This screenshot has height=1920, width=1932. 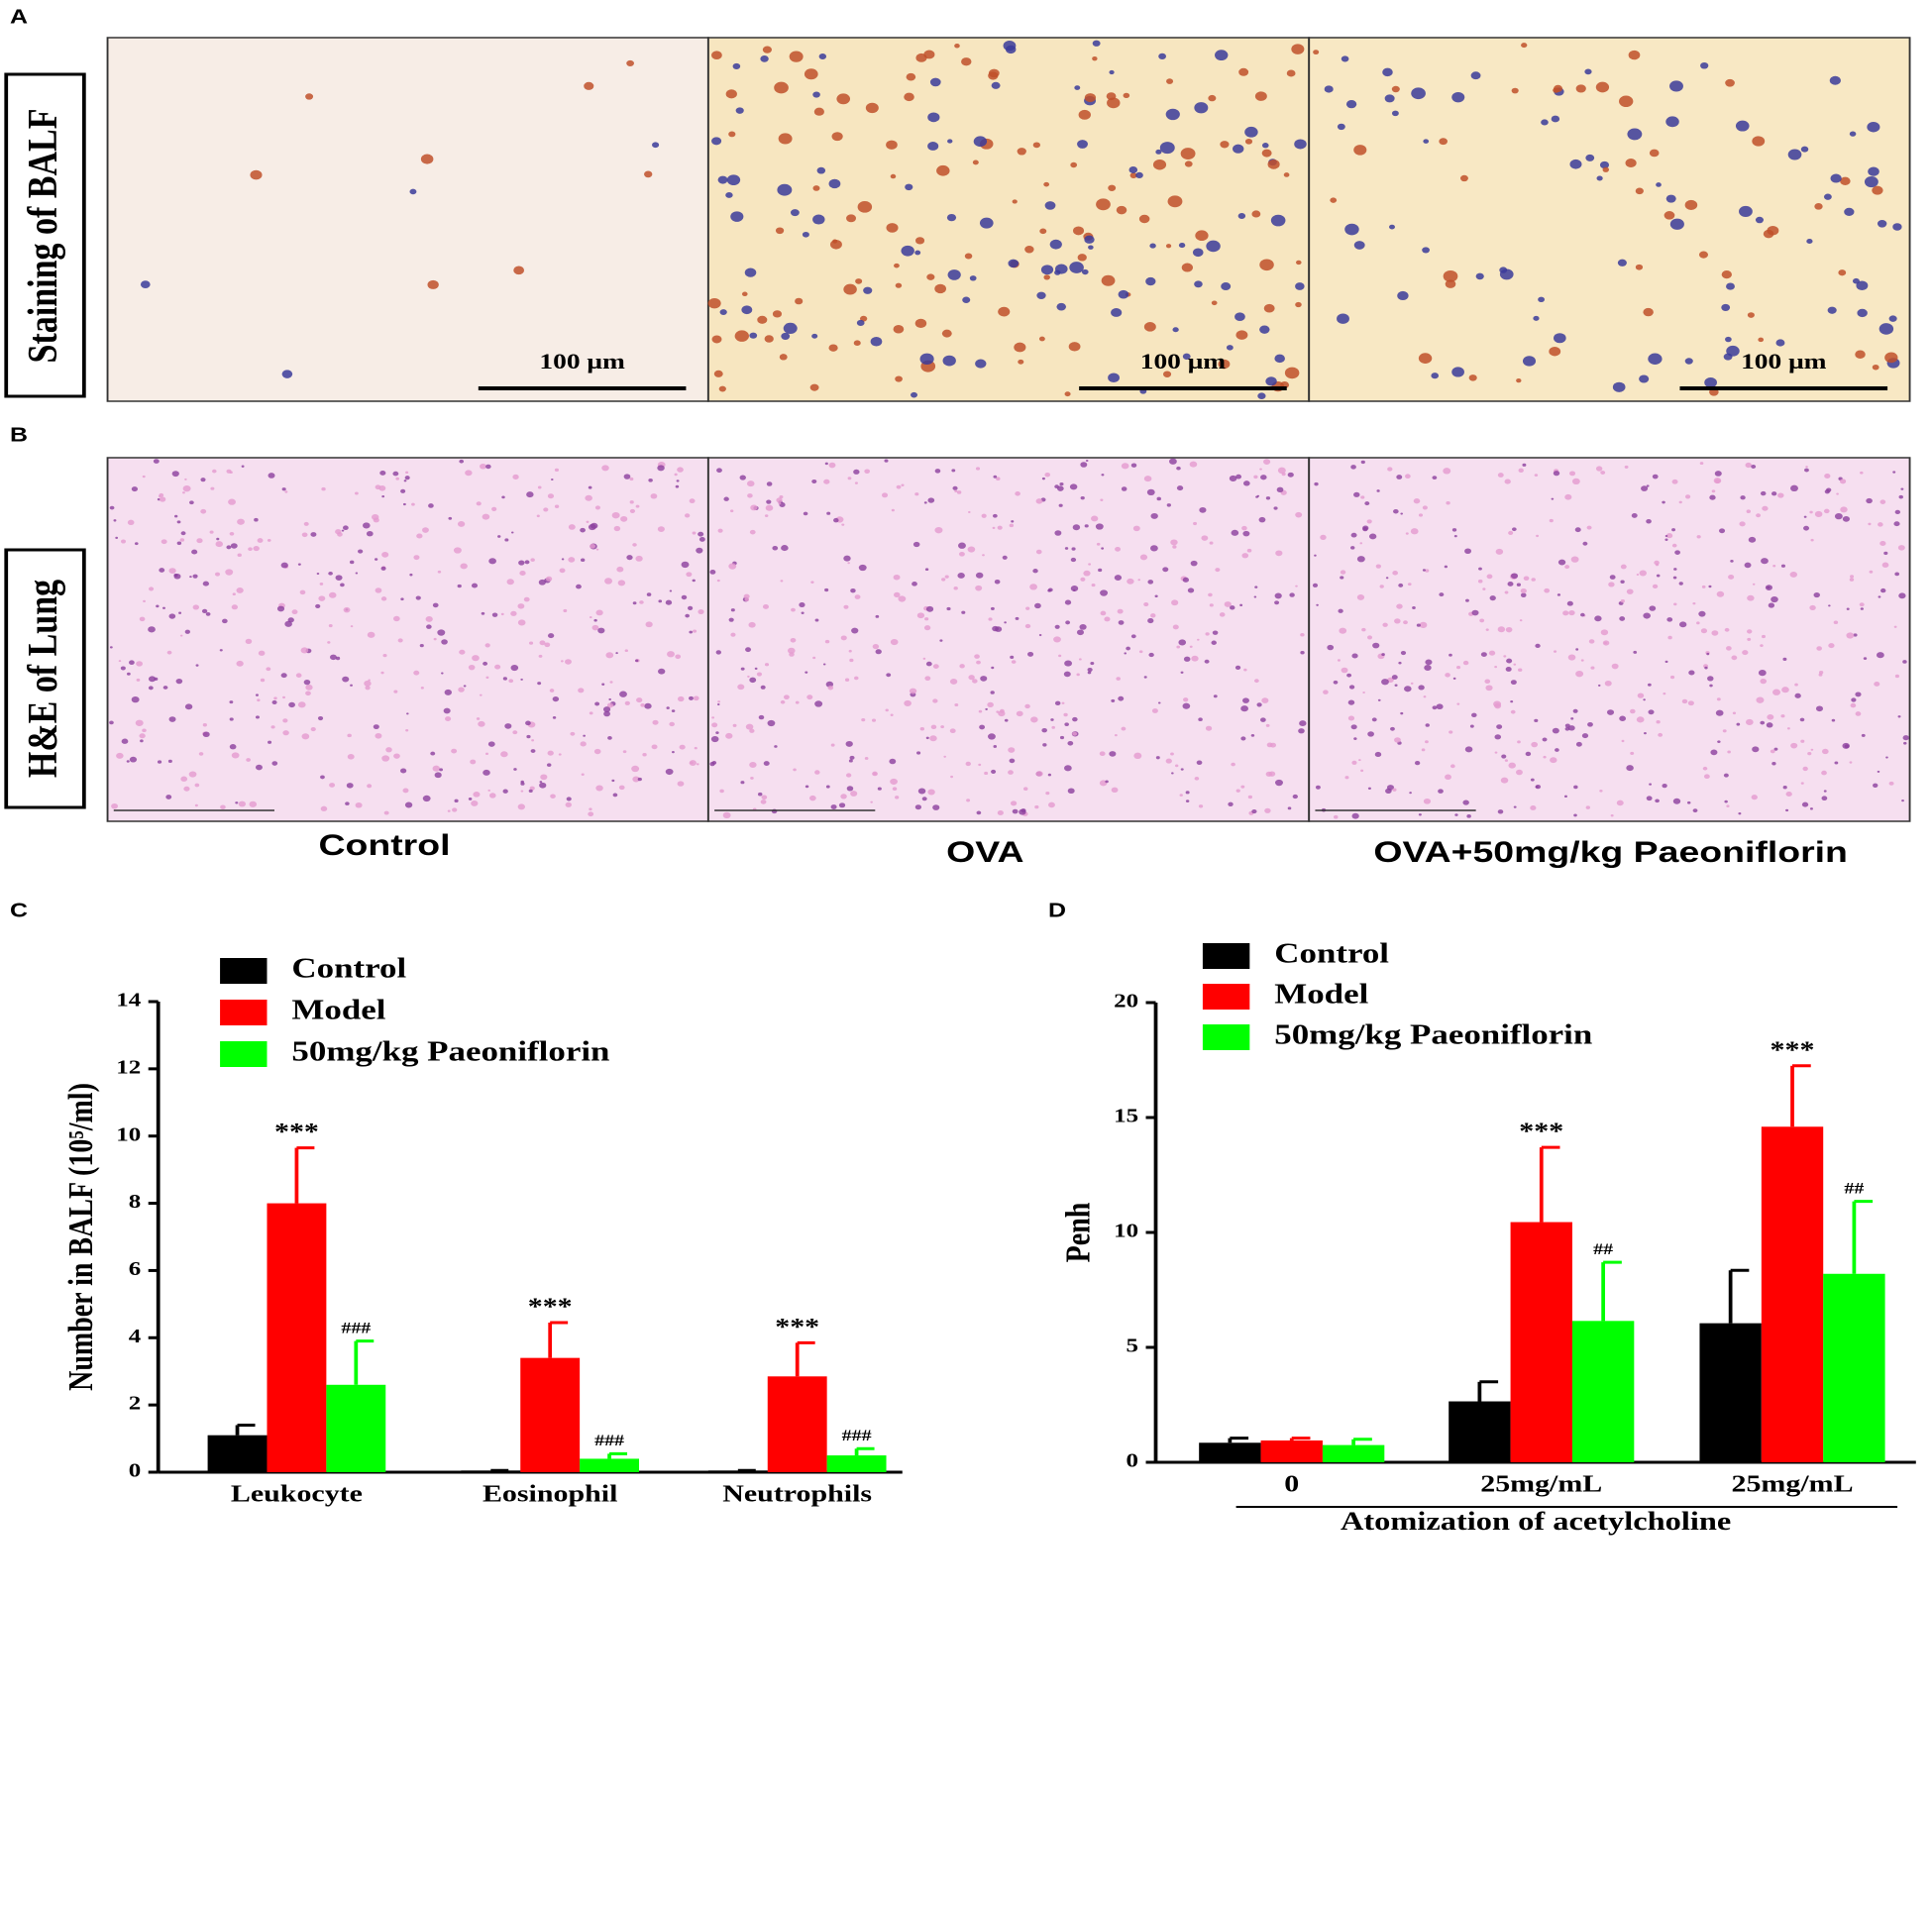 What do you see at coordinates (135, 1201) in the screenshot?
I see `y-tick-label: 8` at bounding box center [135, 1201].